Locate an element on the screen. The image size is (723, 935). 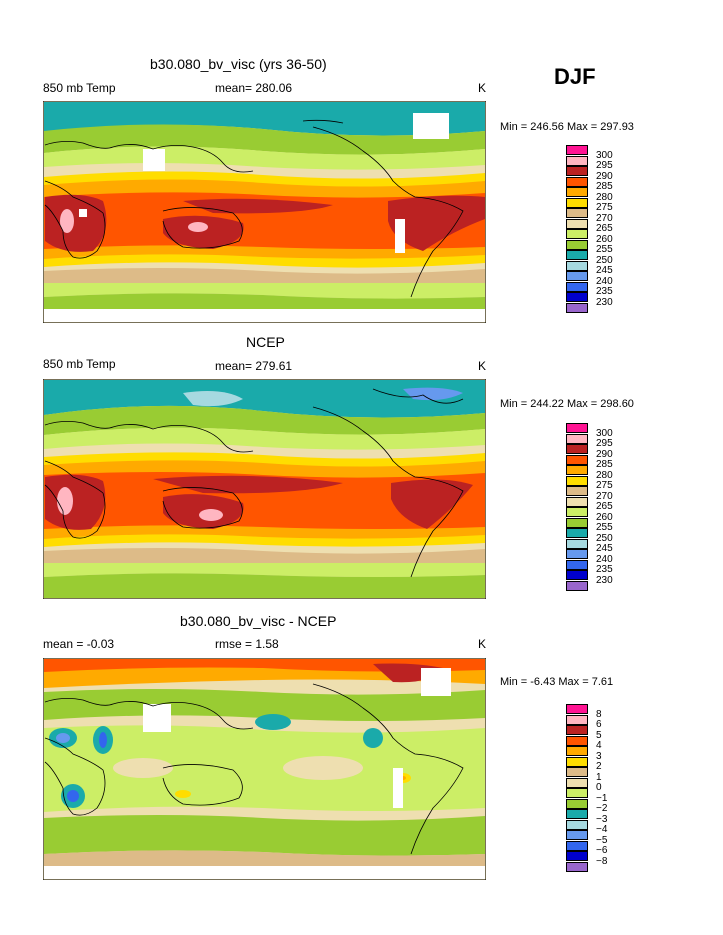
panel2-mean-label: mean= 279.61 is located at coordinates (254, 366).